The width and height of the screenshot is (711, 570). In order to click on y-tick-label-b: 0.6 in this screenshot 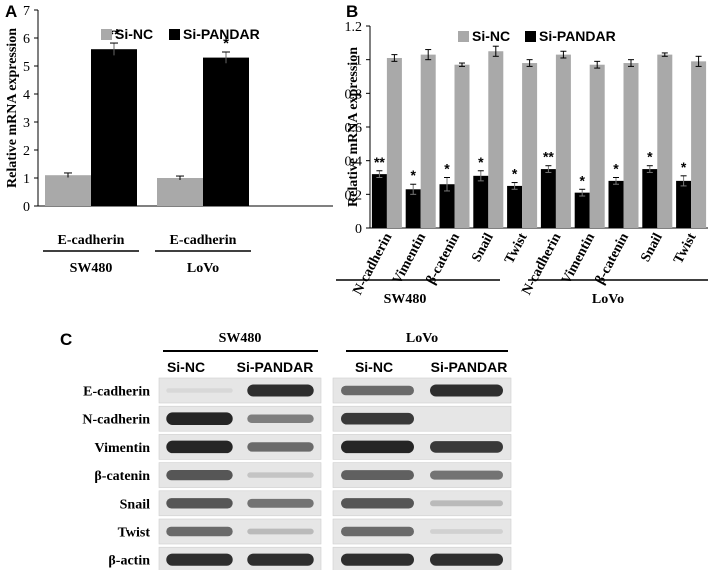, I will do `click(354, 128)`.